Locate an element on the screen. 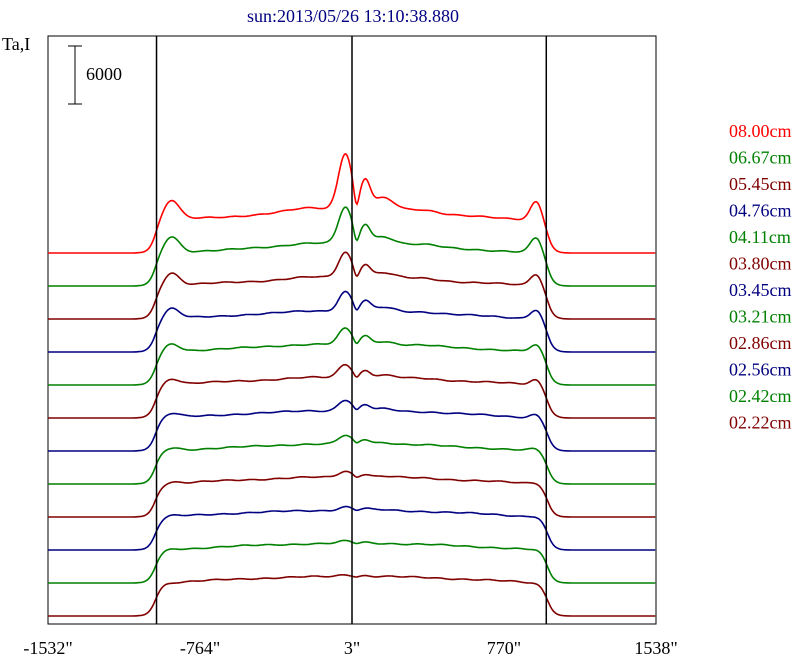 This screenshot has height=660, width=805. chart-title: sun:2013/05/26 13:10:38.880 is located at coordinates (353, 16).